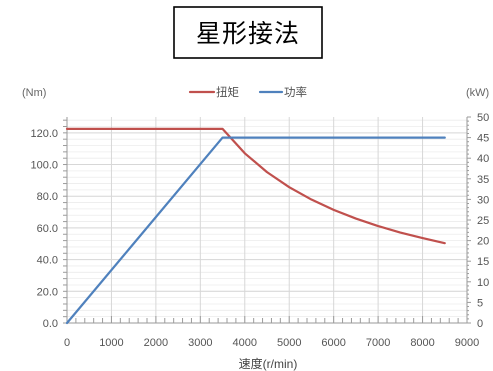  I want to click on right-tick-label: 0, so click(480, 324).